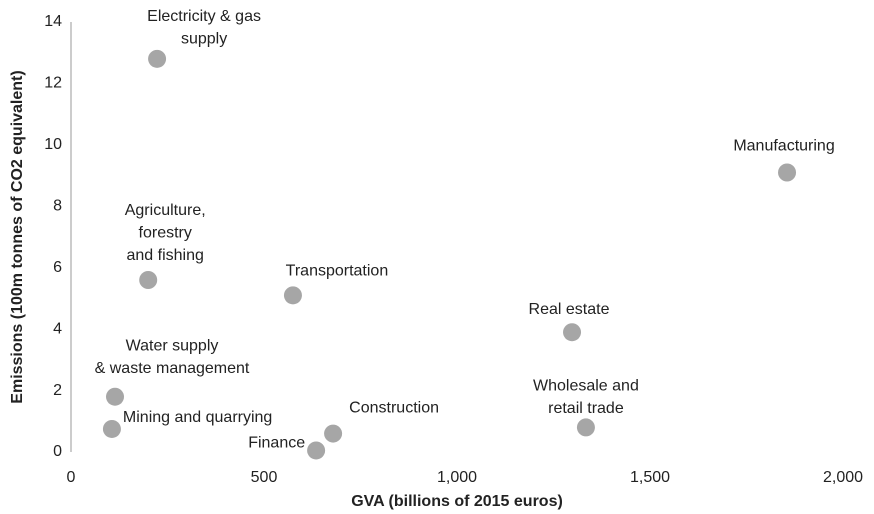 The height and width of the screenshot is (514, 874). What do you see at coordinates (53, 21) in the screenshot?
I see `y-tick-label: 14` at bounding box center [53, 21].